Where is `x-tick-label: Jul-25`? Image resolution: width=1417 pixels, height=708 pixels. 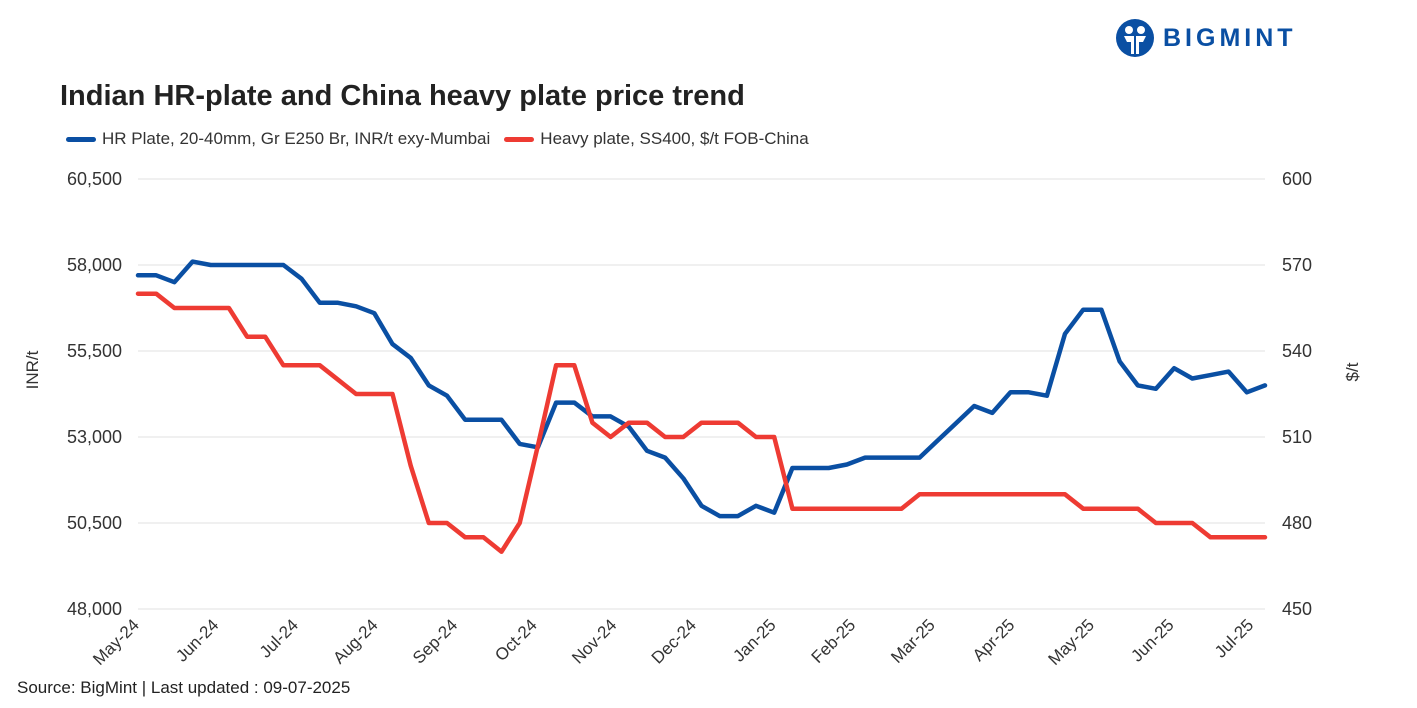
x-tick-label: Jul-25 is located at coordinates (1234, 638).